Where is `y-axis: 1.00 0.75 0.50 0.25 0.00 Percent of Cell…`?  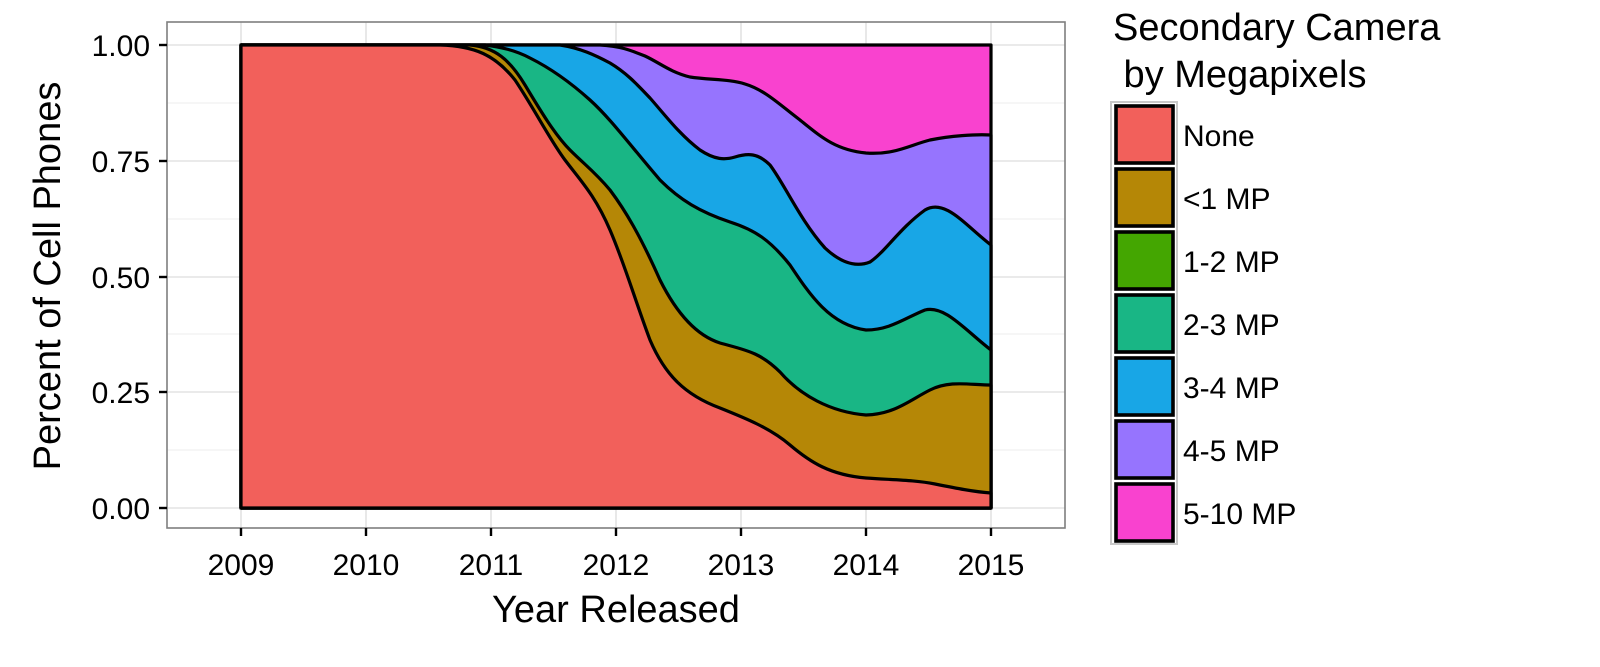
y-axis: 1.00 0.75 0.50 0.25 0.00 Percent of Cell… is located at coordinates (97, 278).